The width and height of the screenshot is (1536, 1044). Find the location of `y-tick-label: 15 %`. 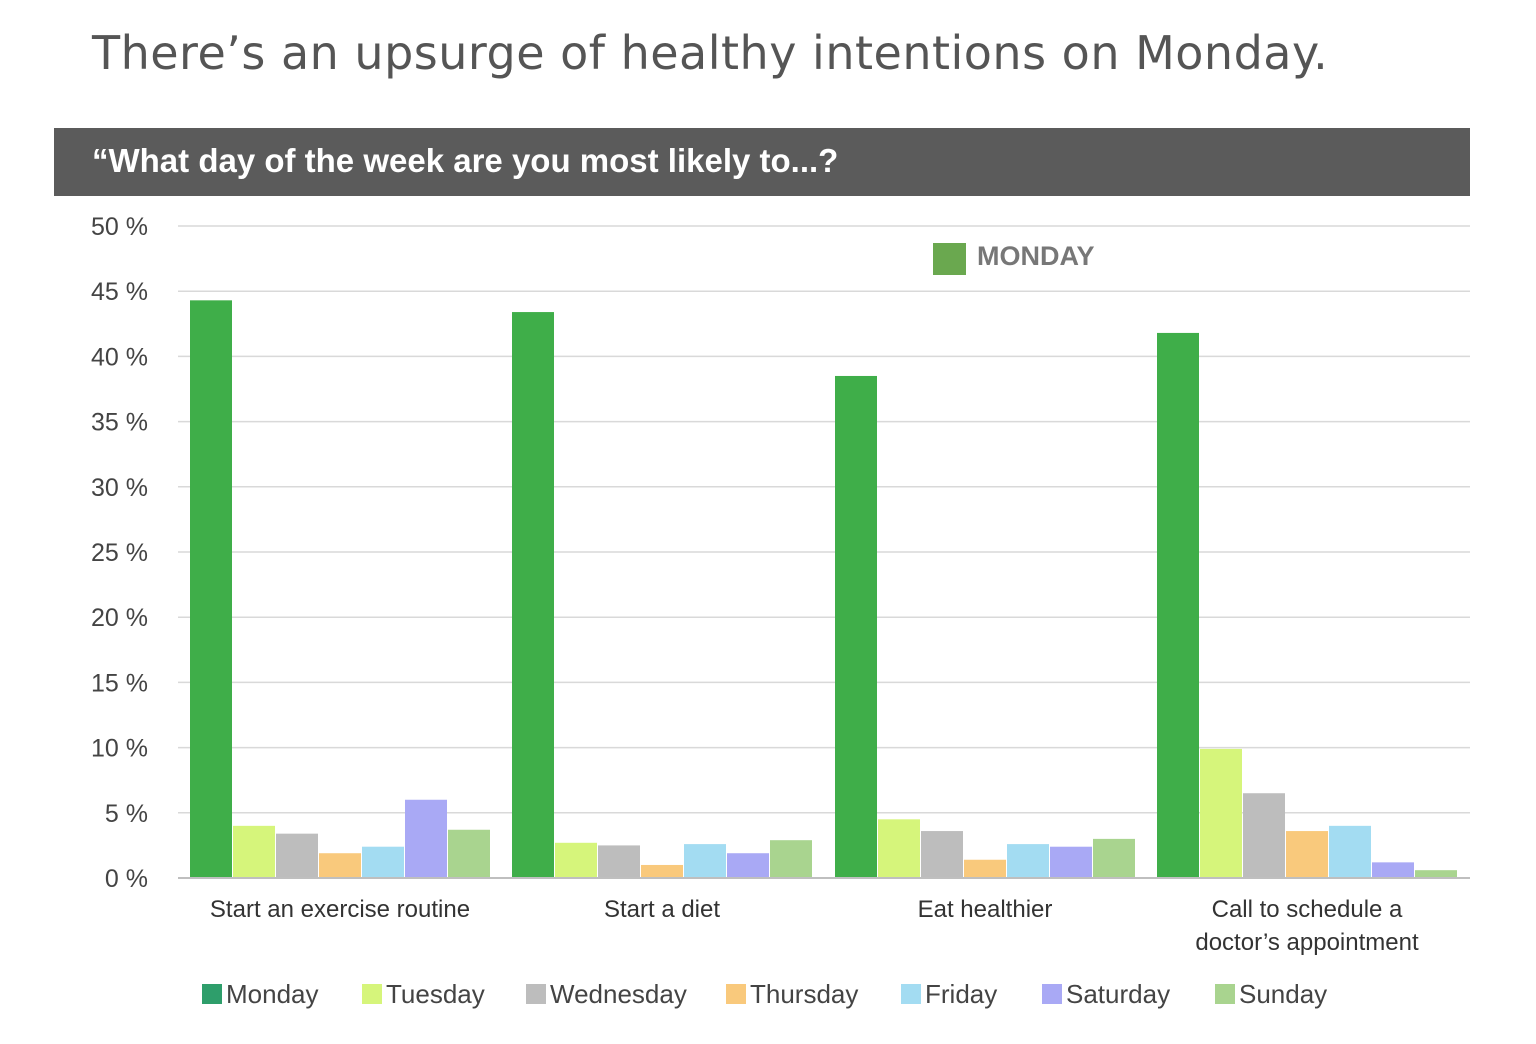

y-tick-label: 15 % is located at coordinates (119, 683).